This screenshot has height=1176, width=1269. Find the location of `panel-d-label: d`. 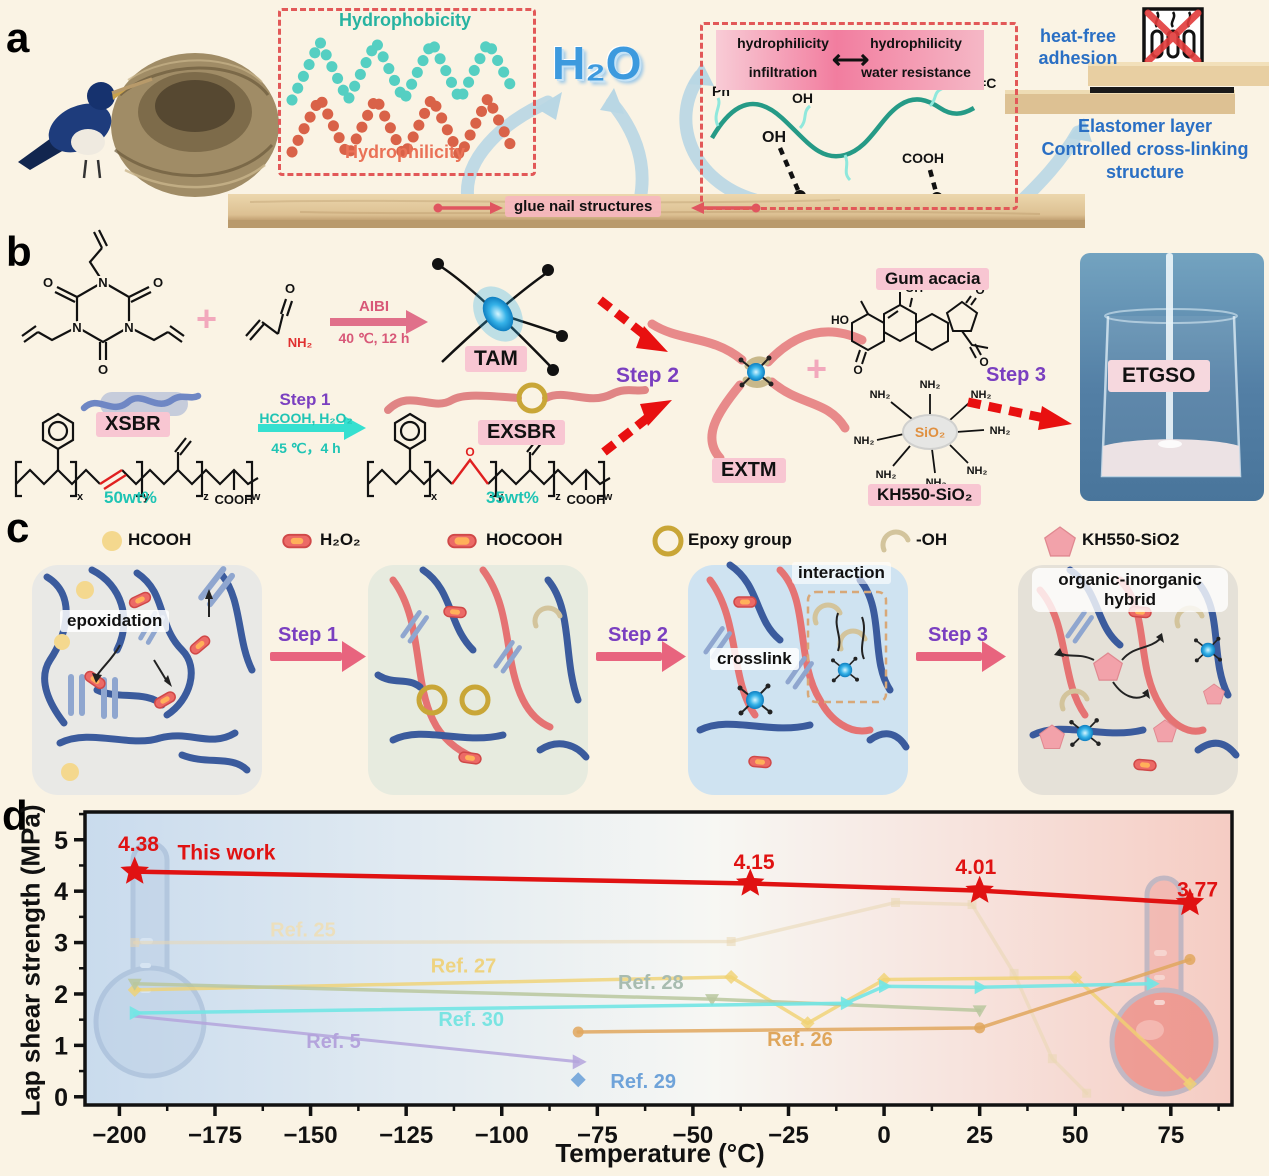

panel-d-label: d is located at coordinates (15, 815).